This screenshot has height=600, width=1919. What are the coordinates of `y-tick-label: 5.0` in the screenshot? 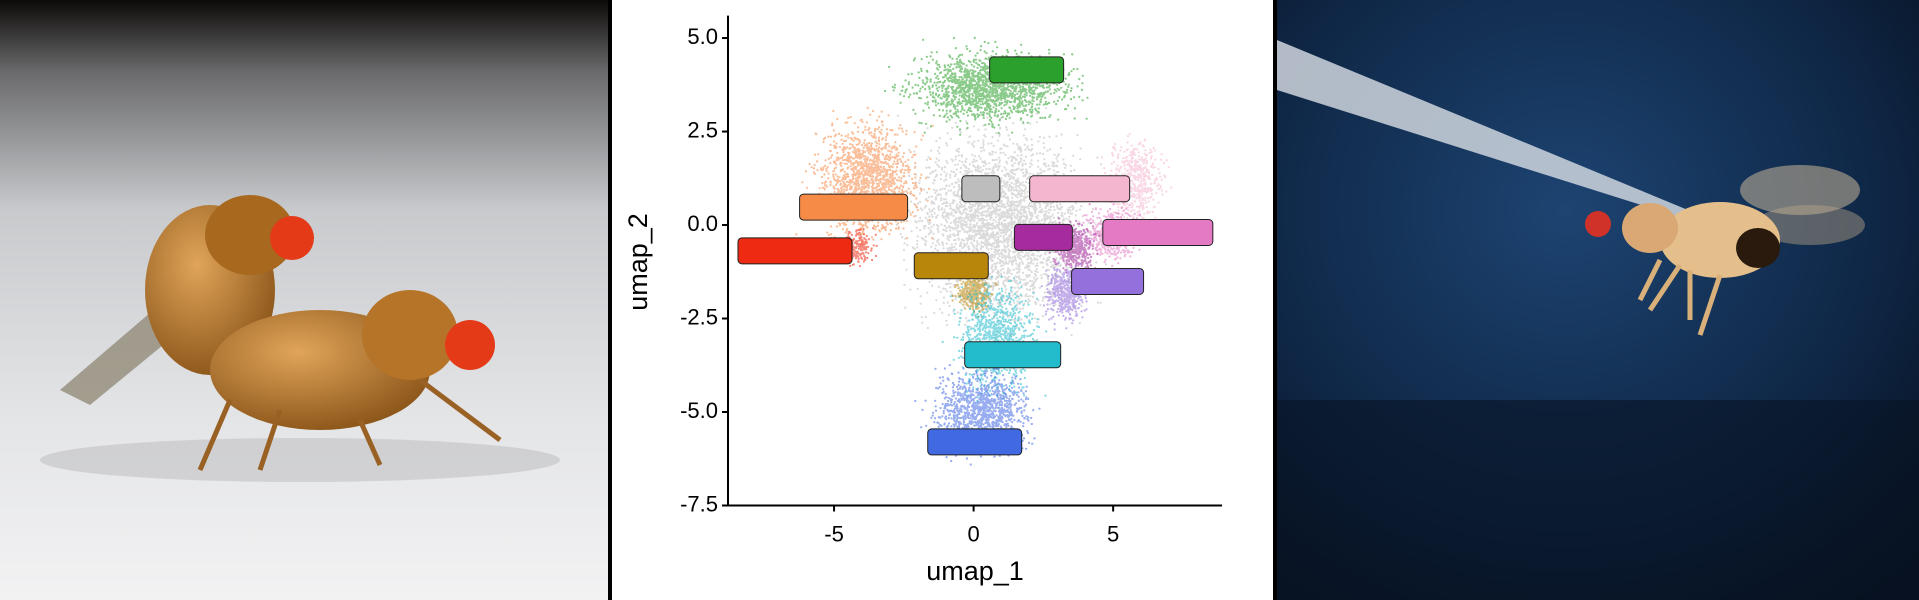 It's located at (702, 36).